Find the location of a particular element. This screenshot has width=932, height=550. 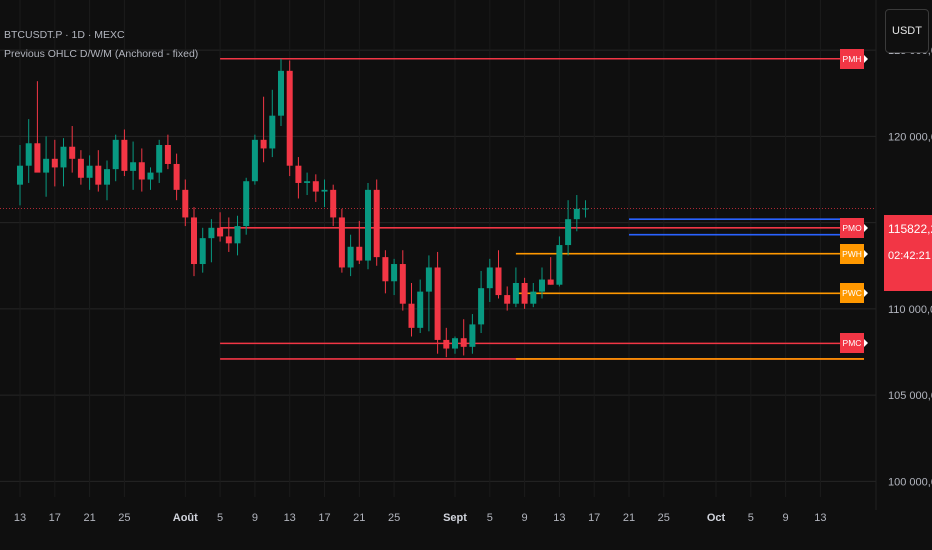

date-tick-label: Août is located at coordinates (185, 518).